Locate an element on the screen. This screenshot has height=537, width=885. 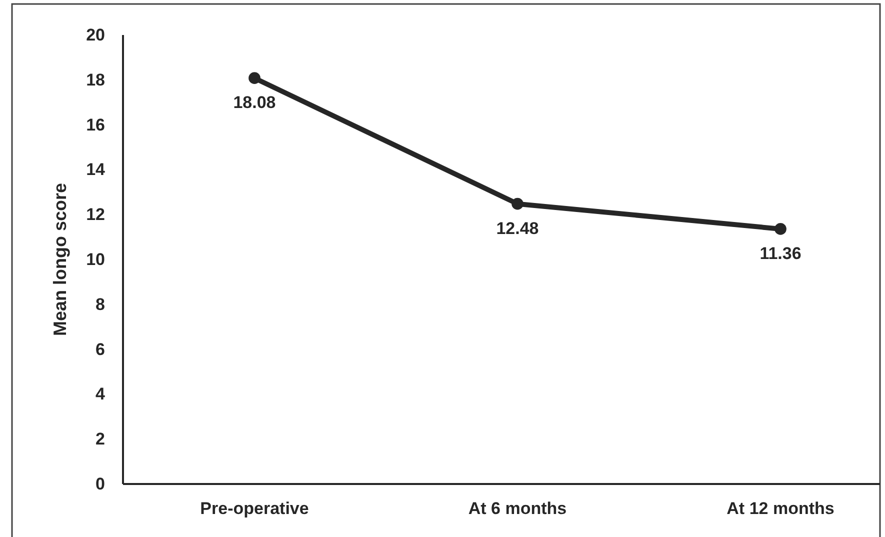
data-label: 12.48 is located at coordinates (517, 228).